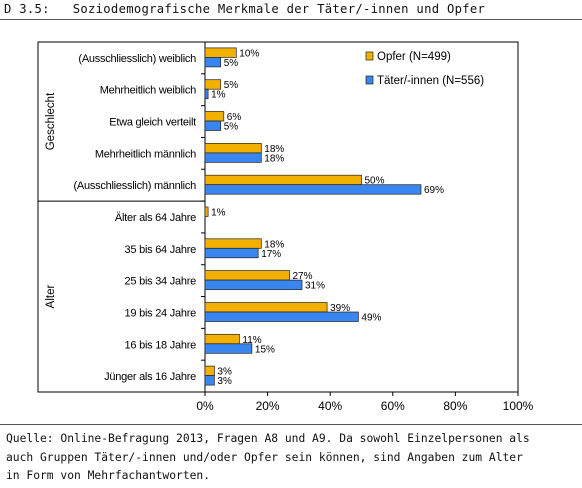 The image size is (582, 488). Describe the element at coordinates (161, 313) in the screenshot. I see `category-label: 19 bis 24 Jahre` at that location.